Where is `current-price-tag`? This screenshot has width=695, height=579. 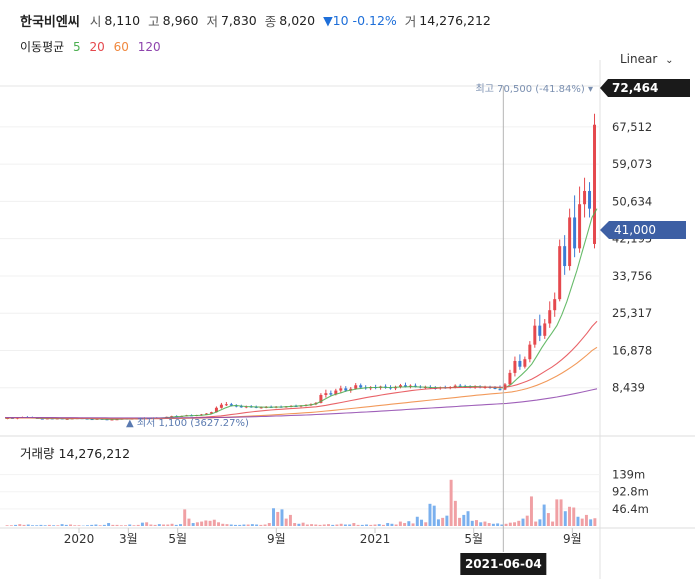 current-price-tag is located at coordinates (643, 230).